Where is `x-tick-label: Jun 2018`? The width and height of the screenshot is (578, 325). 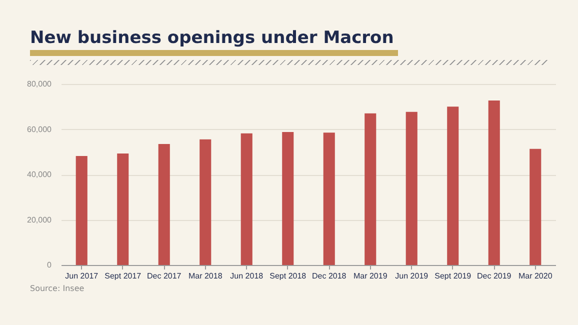
x-tick-label: Jun 2018 is located at coordinates (247, 276).